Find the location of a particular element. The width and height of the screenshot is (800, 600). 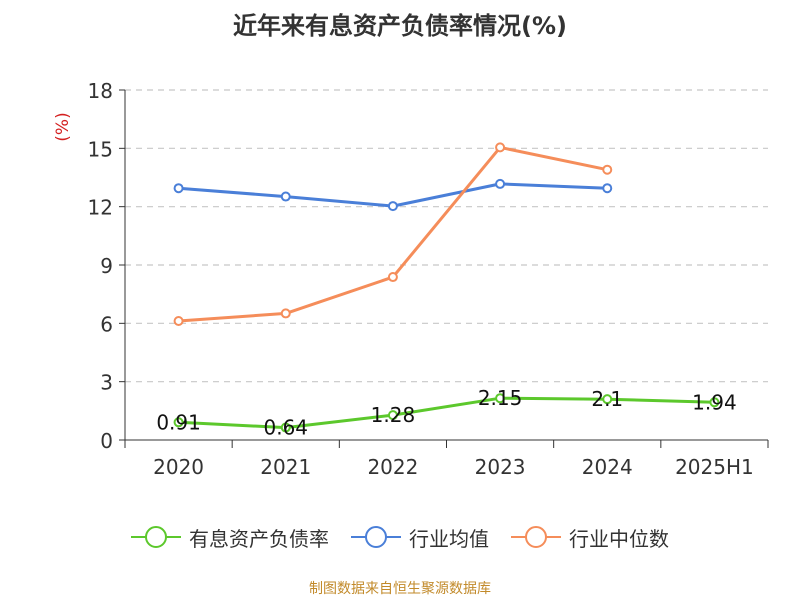

legend-item-2: 行业中位数 is located at coordinates (590, 537).